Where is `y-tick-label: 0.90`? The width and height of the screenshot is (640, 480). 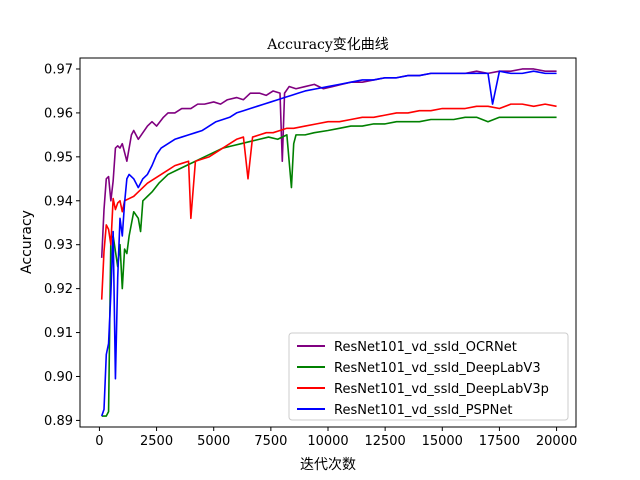
y-tick-label: 0.90 is located at coordinates (58, 377).